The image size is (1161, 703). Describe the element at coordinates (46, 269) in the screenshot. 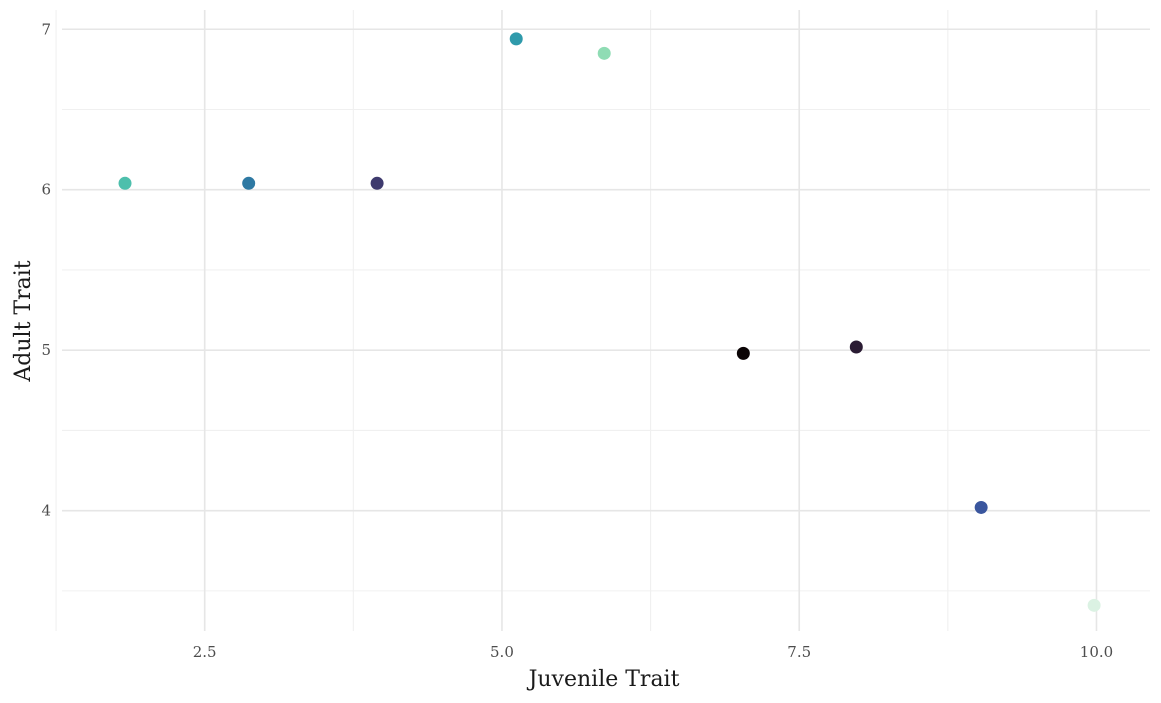

I see `y-axis-ticks: 4 5 6 7` at that location.